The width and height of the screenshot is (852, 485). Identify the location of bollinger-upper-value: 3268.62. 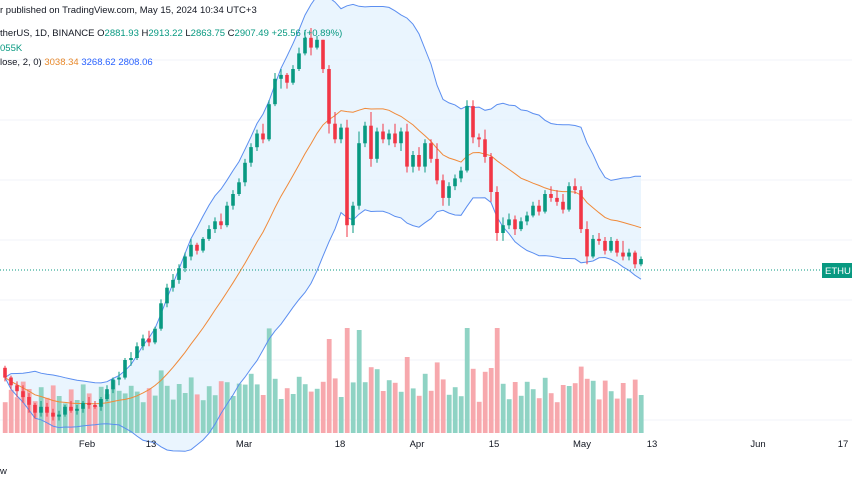
(98, 62).